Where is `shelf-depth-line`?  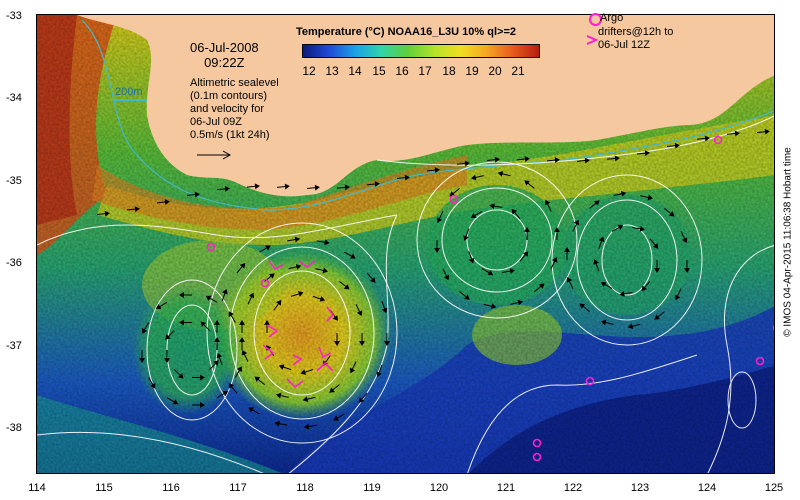
shelf-depth-line is located at coordinates (130, 100).